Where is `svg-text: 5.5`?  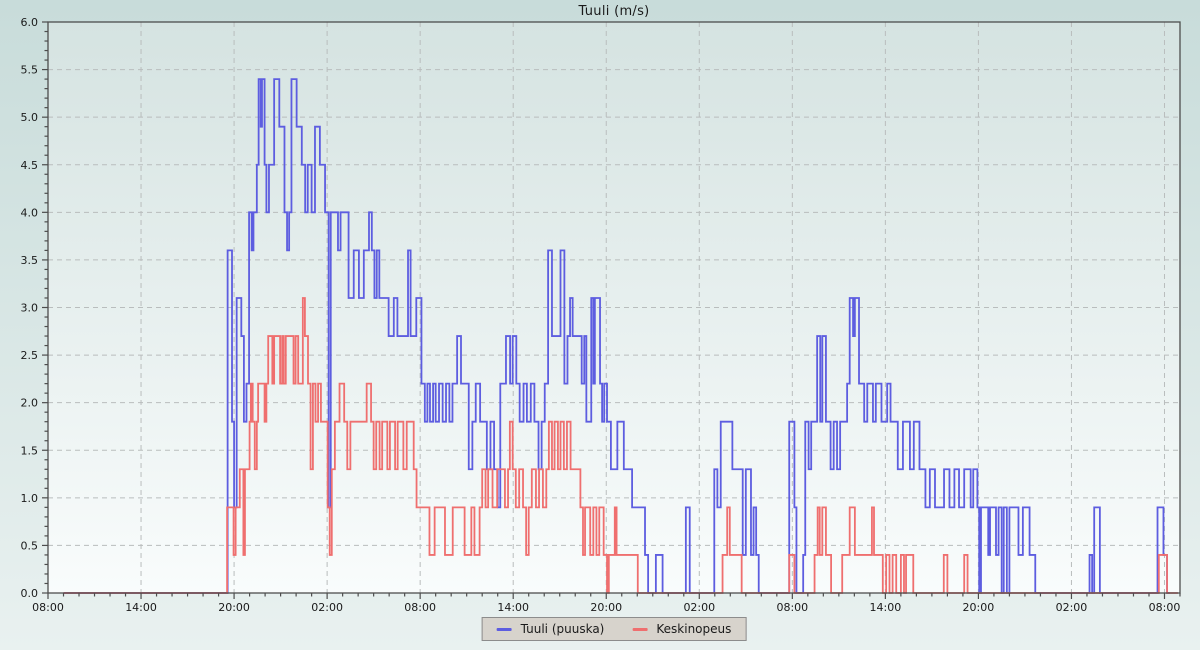 svg-text: 5.5 is located at coordinates (30, 70).